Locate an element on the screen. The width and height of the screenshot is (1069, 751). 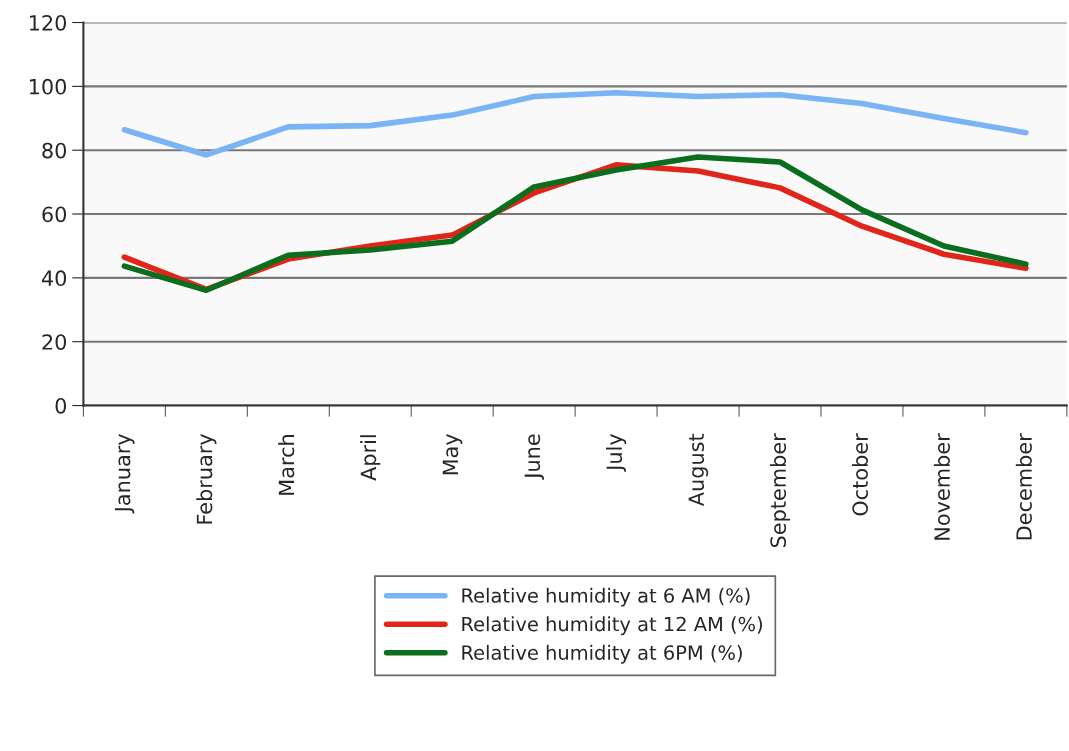
y-tick-label: 40 is located at coordinates (54, 278).